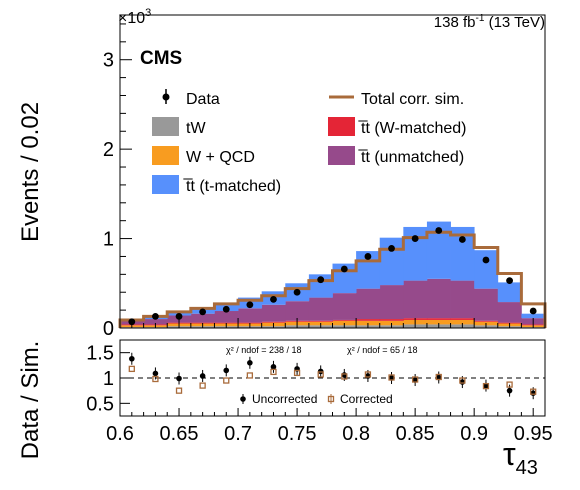 This screenshot has width=580, height=490. What do you see at coordinates (366, 399) in the screenshot?
I see `svg-text: Corrected` at bounding box center [366, 399].